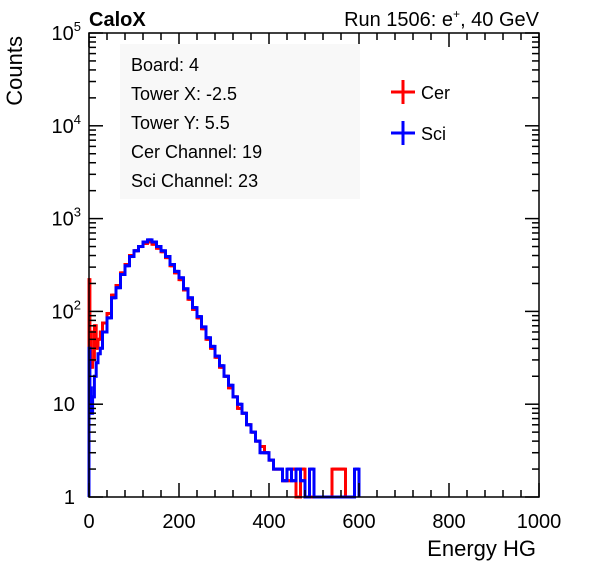 The width and height of the screenshot is (596, 572). Describe the element at coordinates (64, 405) in the screenshot. I see `y-tick-label: 10` at that location.